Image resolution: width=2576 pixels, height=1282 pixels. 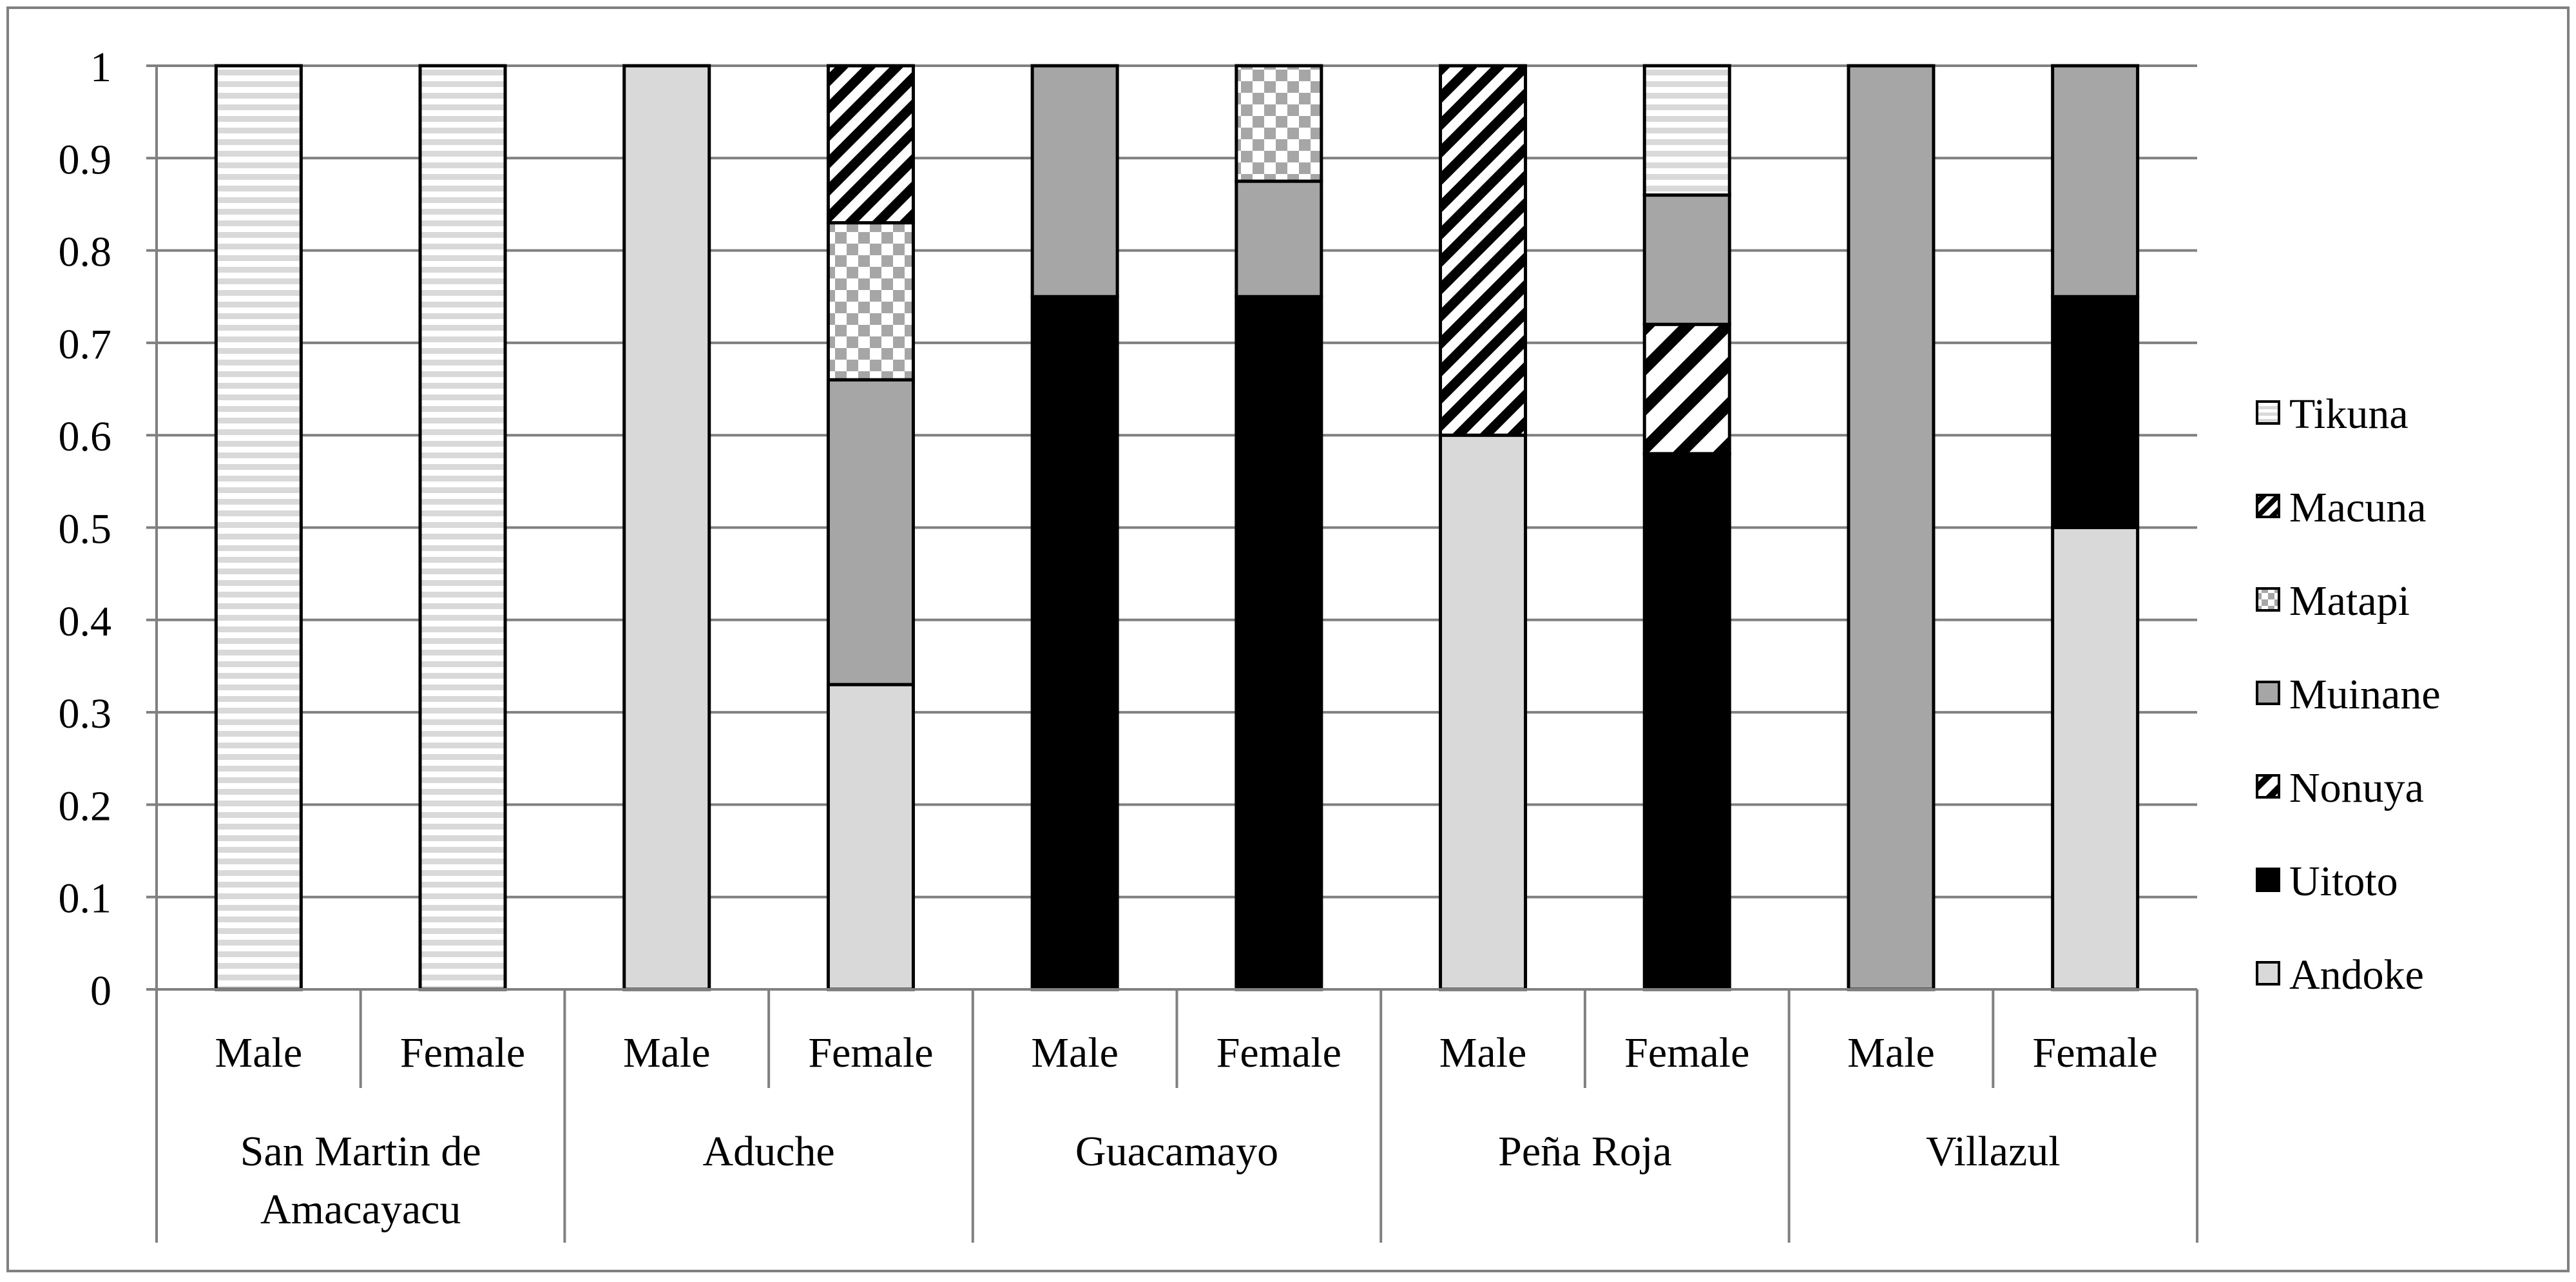 What do you see at coordinates (2356, 788) in the screenshot?
I see `legend-label: Nonuya` at bounding box center [2356, 788].